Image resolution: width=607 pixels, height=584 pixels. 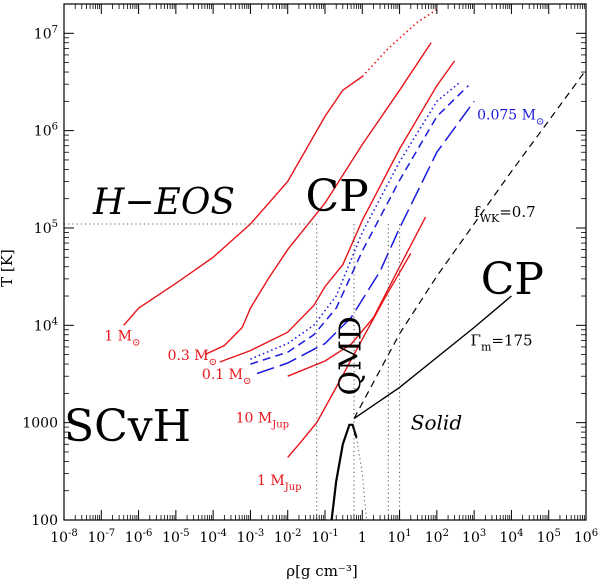 I want to click on y-axis-label: T [K], so click(x=8, y=268).